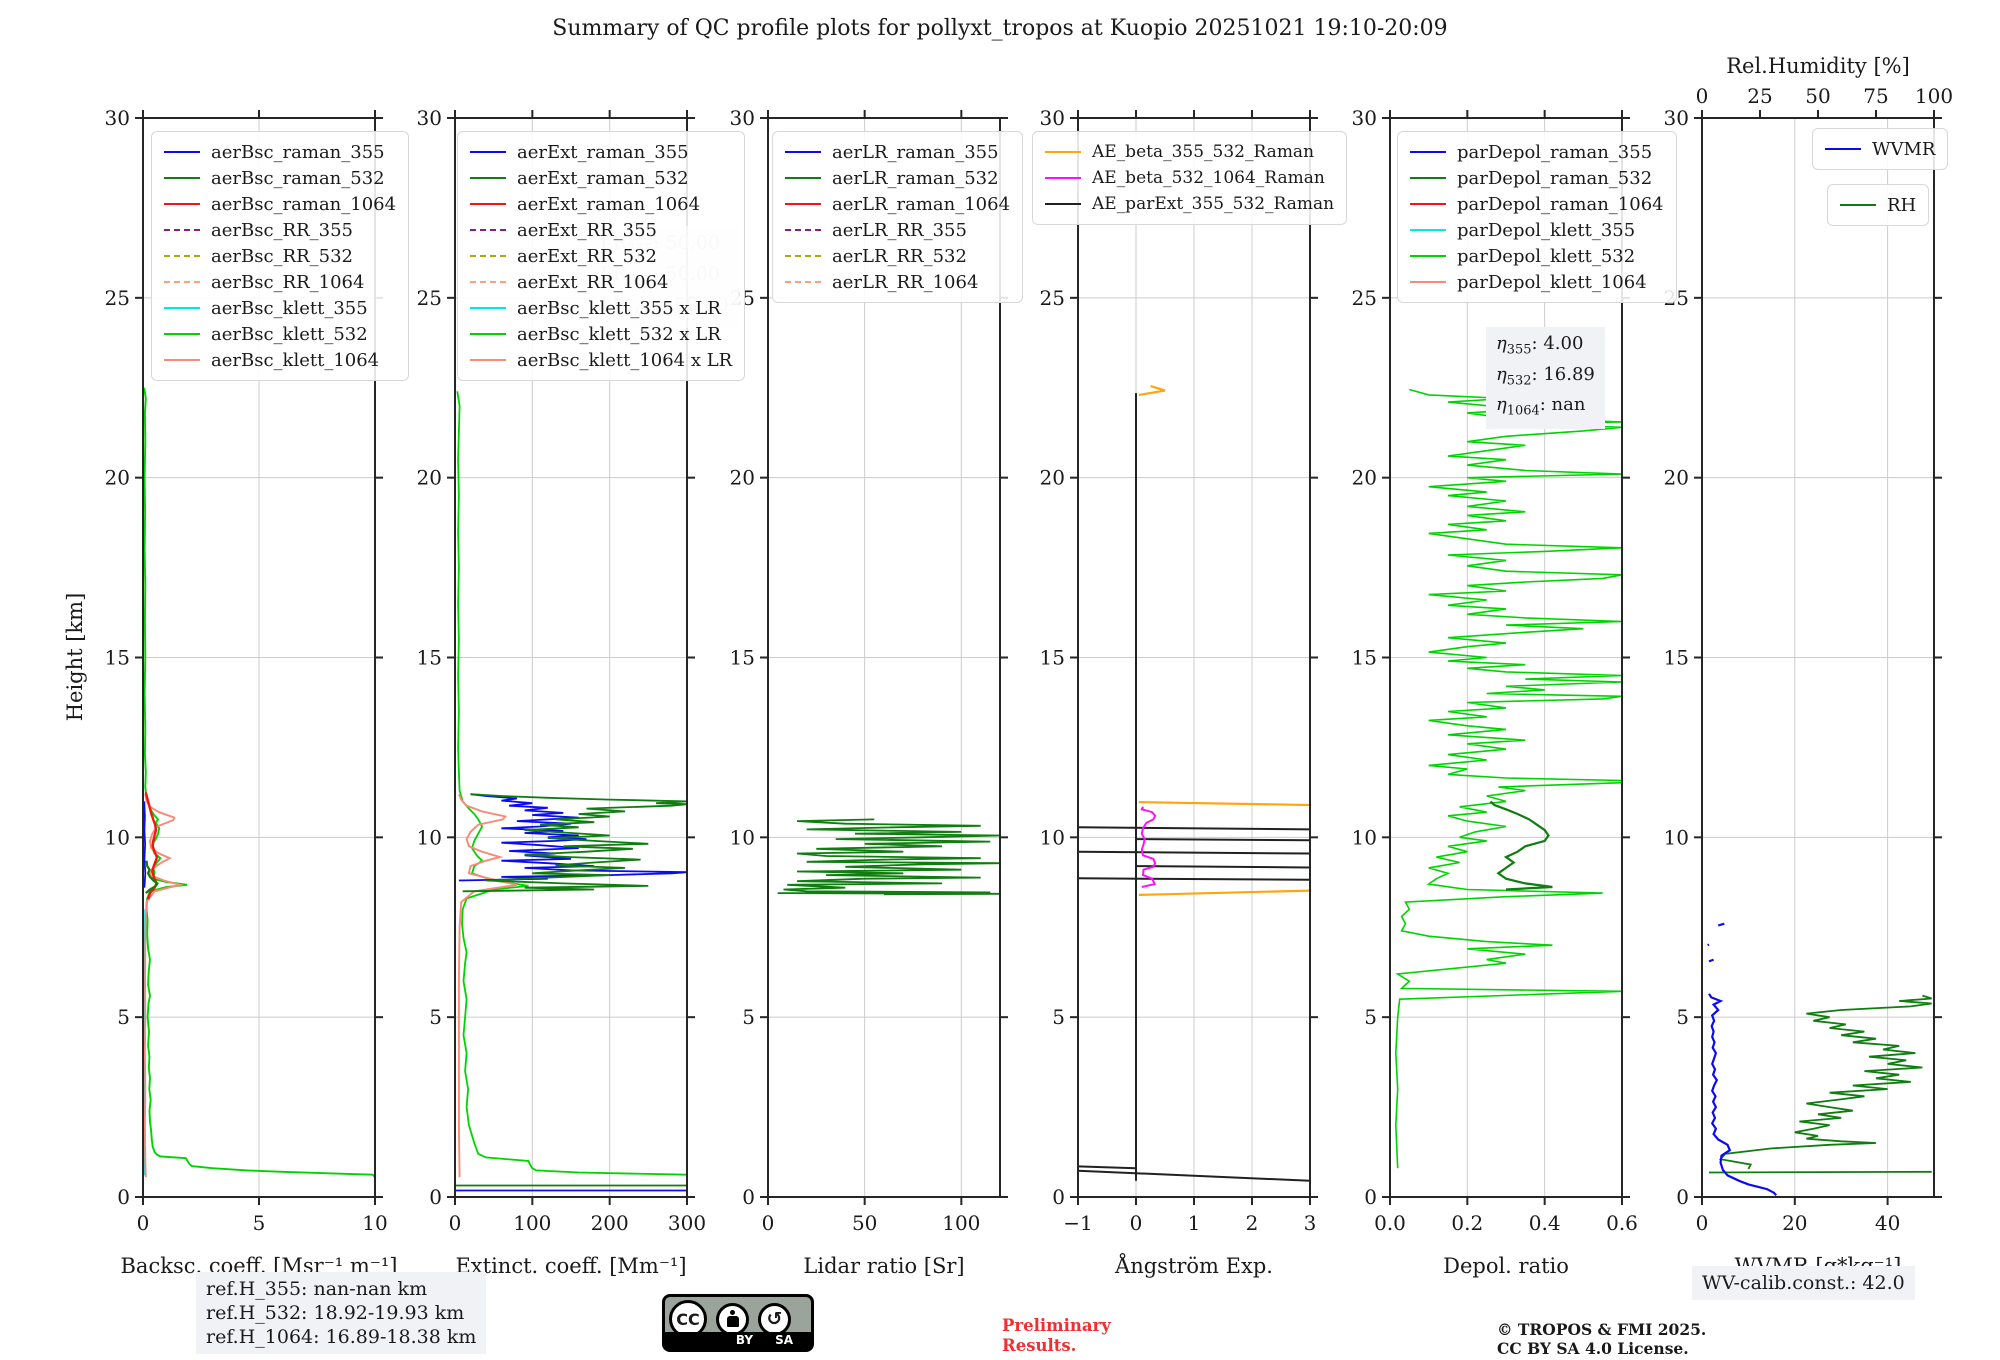 This screenshot has width=2000, height=1360. What do you see at coordinates (280, 230) in the screenshot?
I see `legend-entry: aerBsc_RR_355` at bounding box center [280, 230].